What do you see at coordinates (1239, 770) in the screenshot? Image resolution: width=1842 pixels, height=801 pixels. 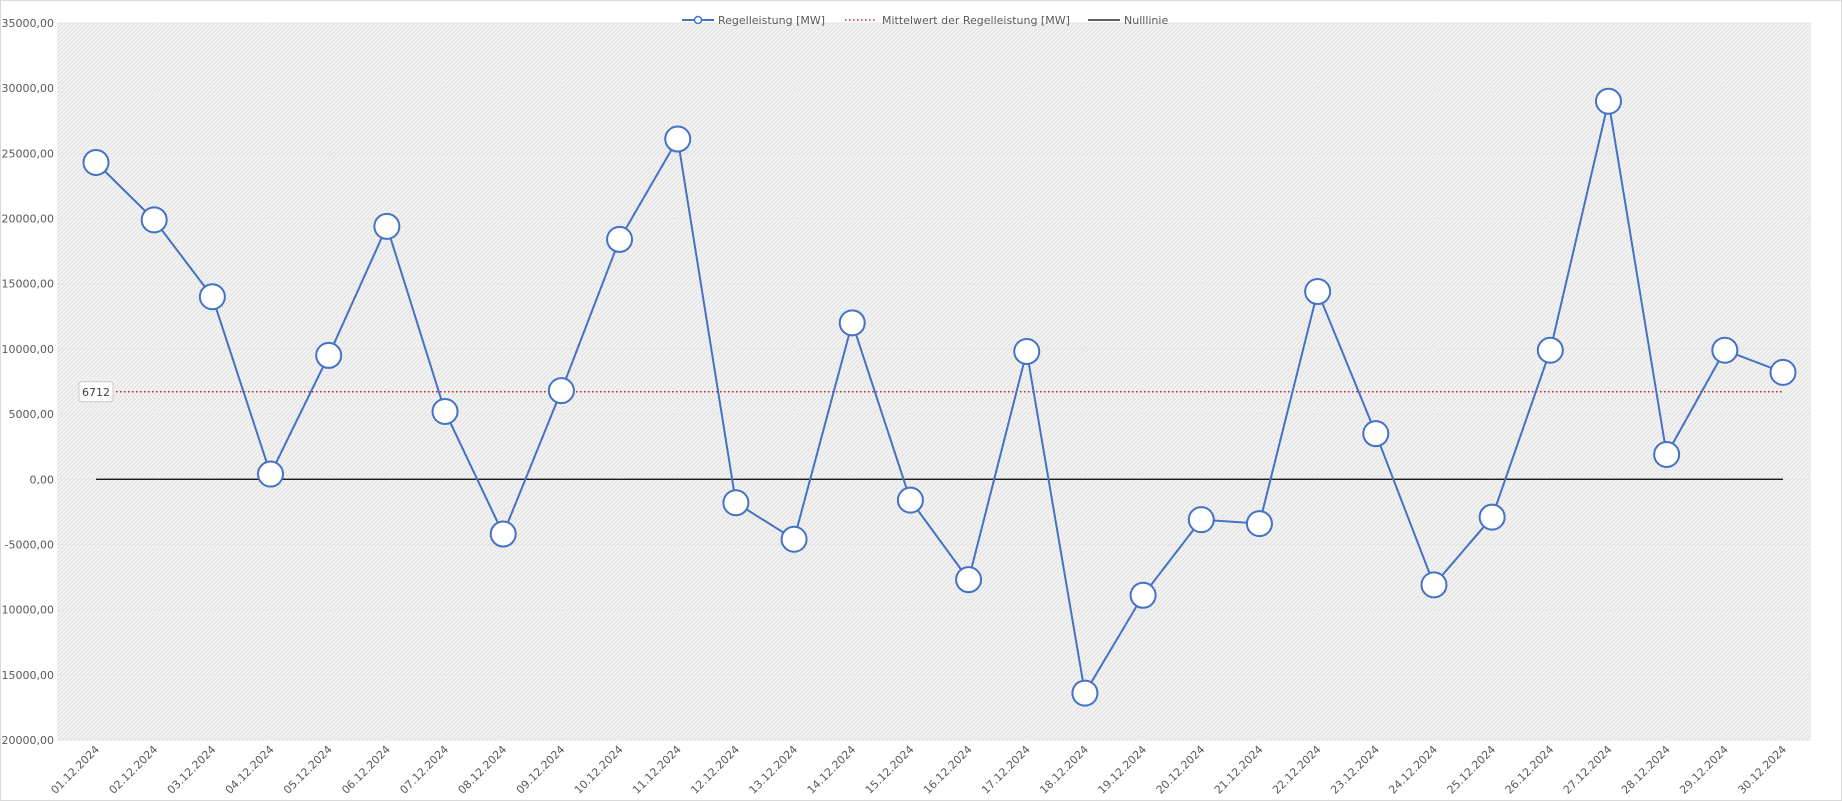 I see `x-tick-label: 21.12.2024` at bounding box center [1239, 770].